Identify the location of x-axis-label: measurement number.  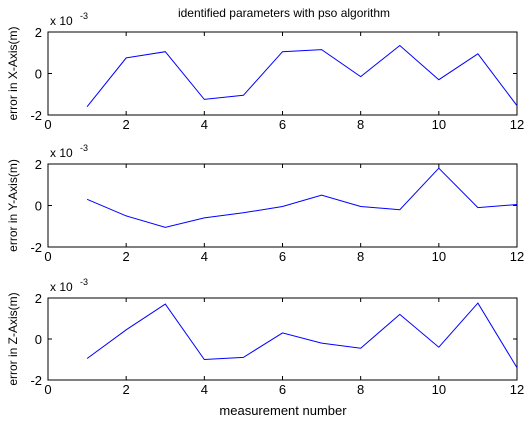
(283, 410).